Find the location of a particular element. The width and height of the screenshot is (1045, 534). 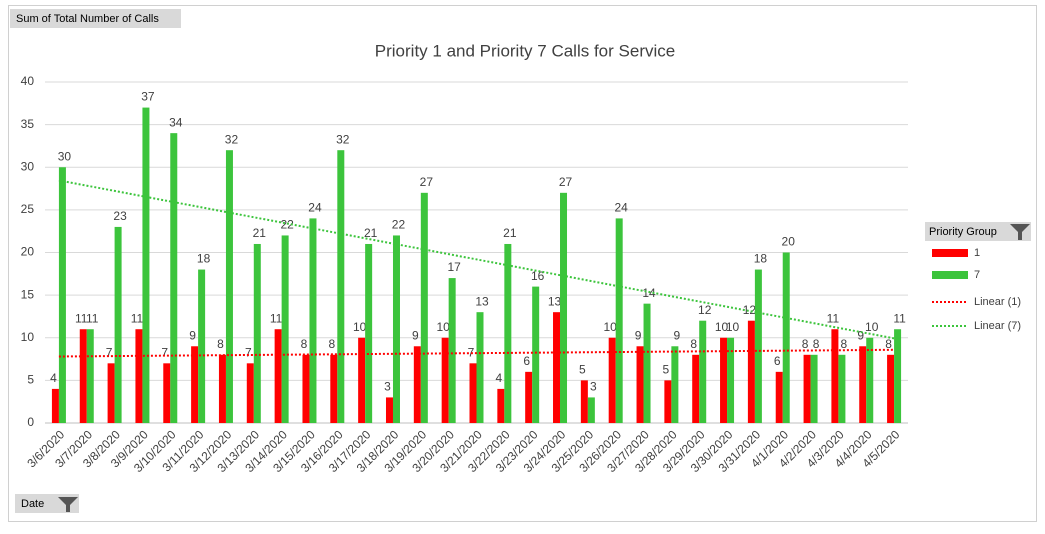

data-label: 5 is located at coordinates (582, 370).